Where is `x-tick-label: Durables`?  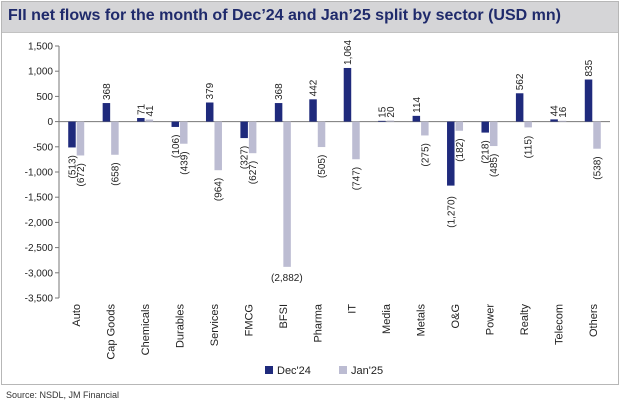 x-tick-label: Durables is located at coordinates (181, 326).